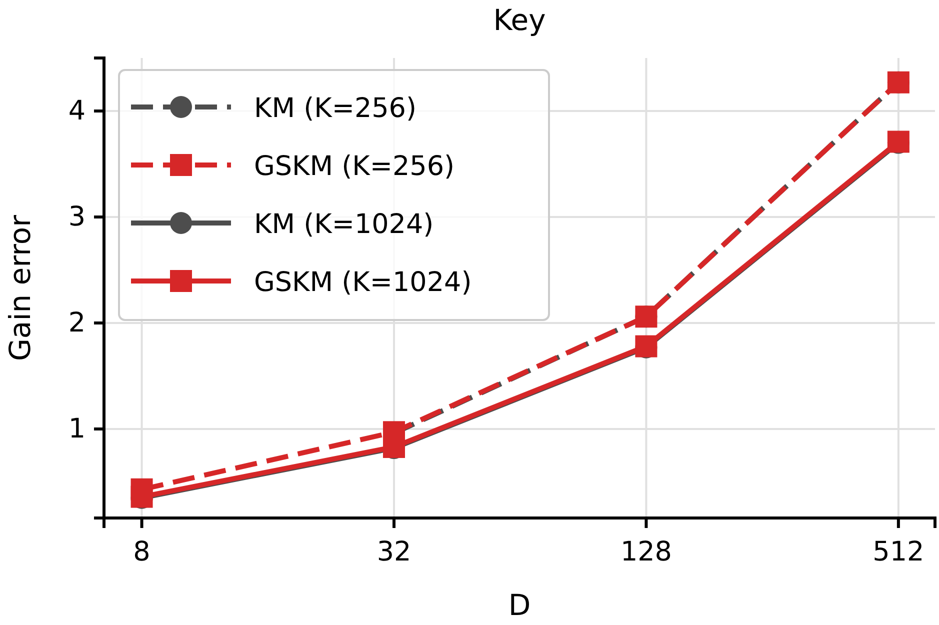 This screenshot has width=939, height=625. What do you see at coordinates (898, 552) in the screenshot?
I see `x-tick-label: 512` at bounding box center [898, 552].